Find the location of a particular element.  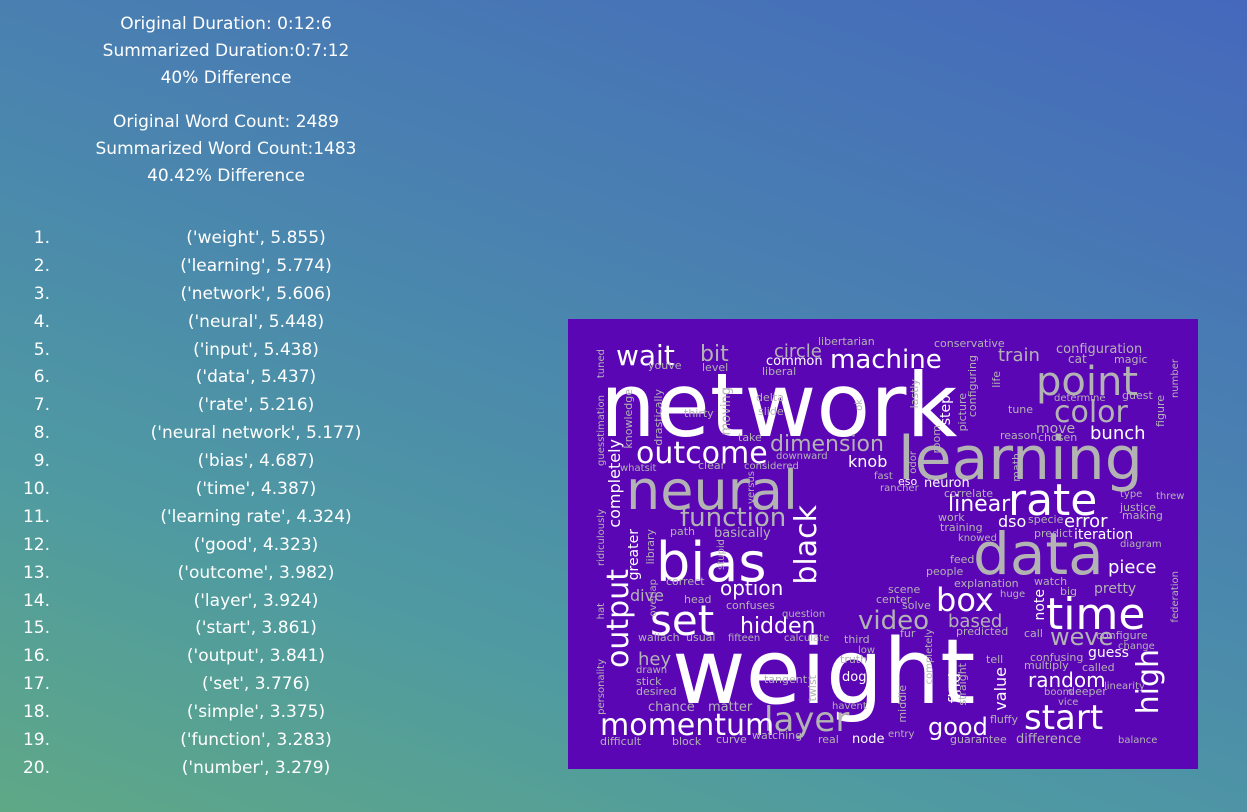

word-cloud-word: outcome is located at coordinates (702, 453).